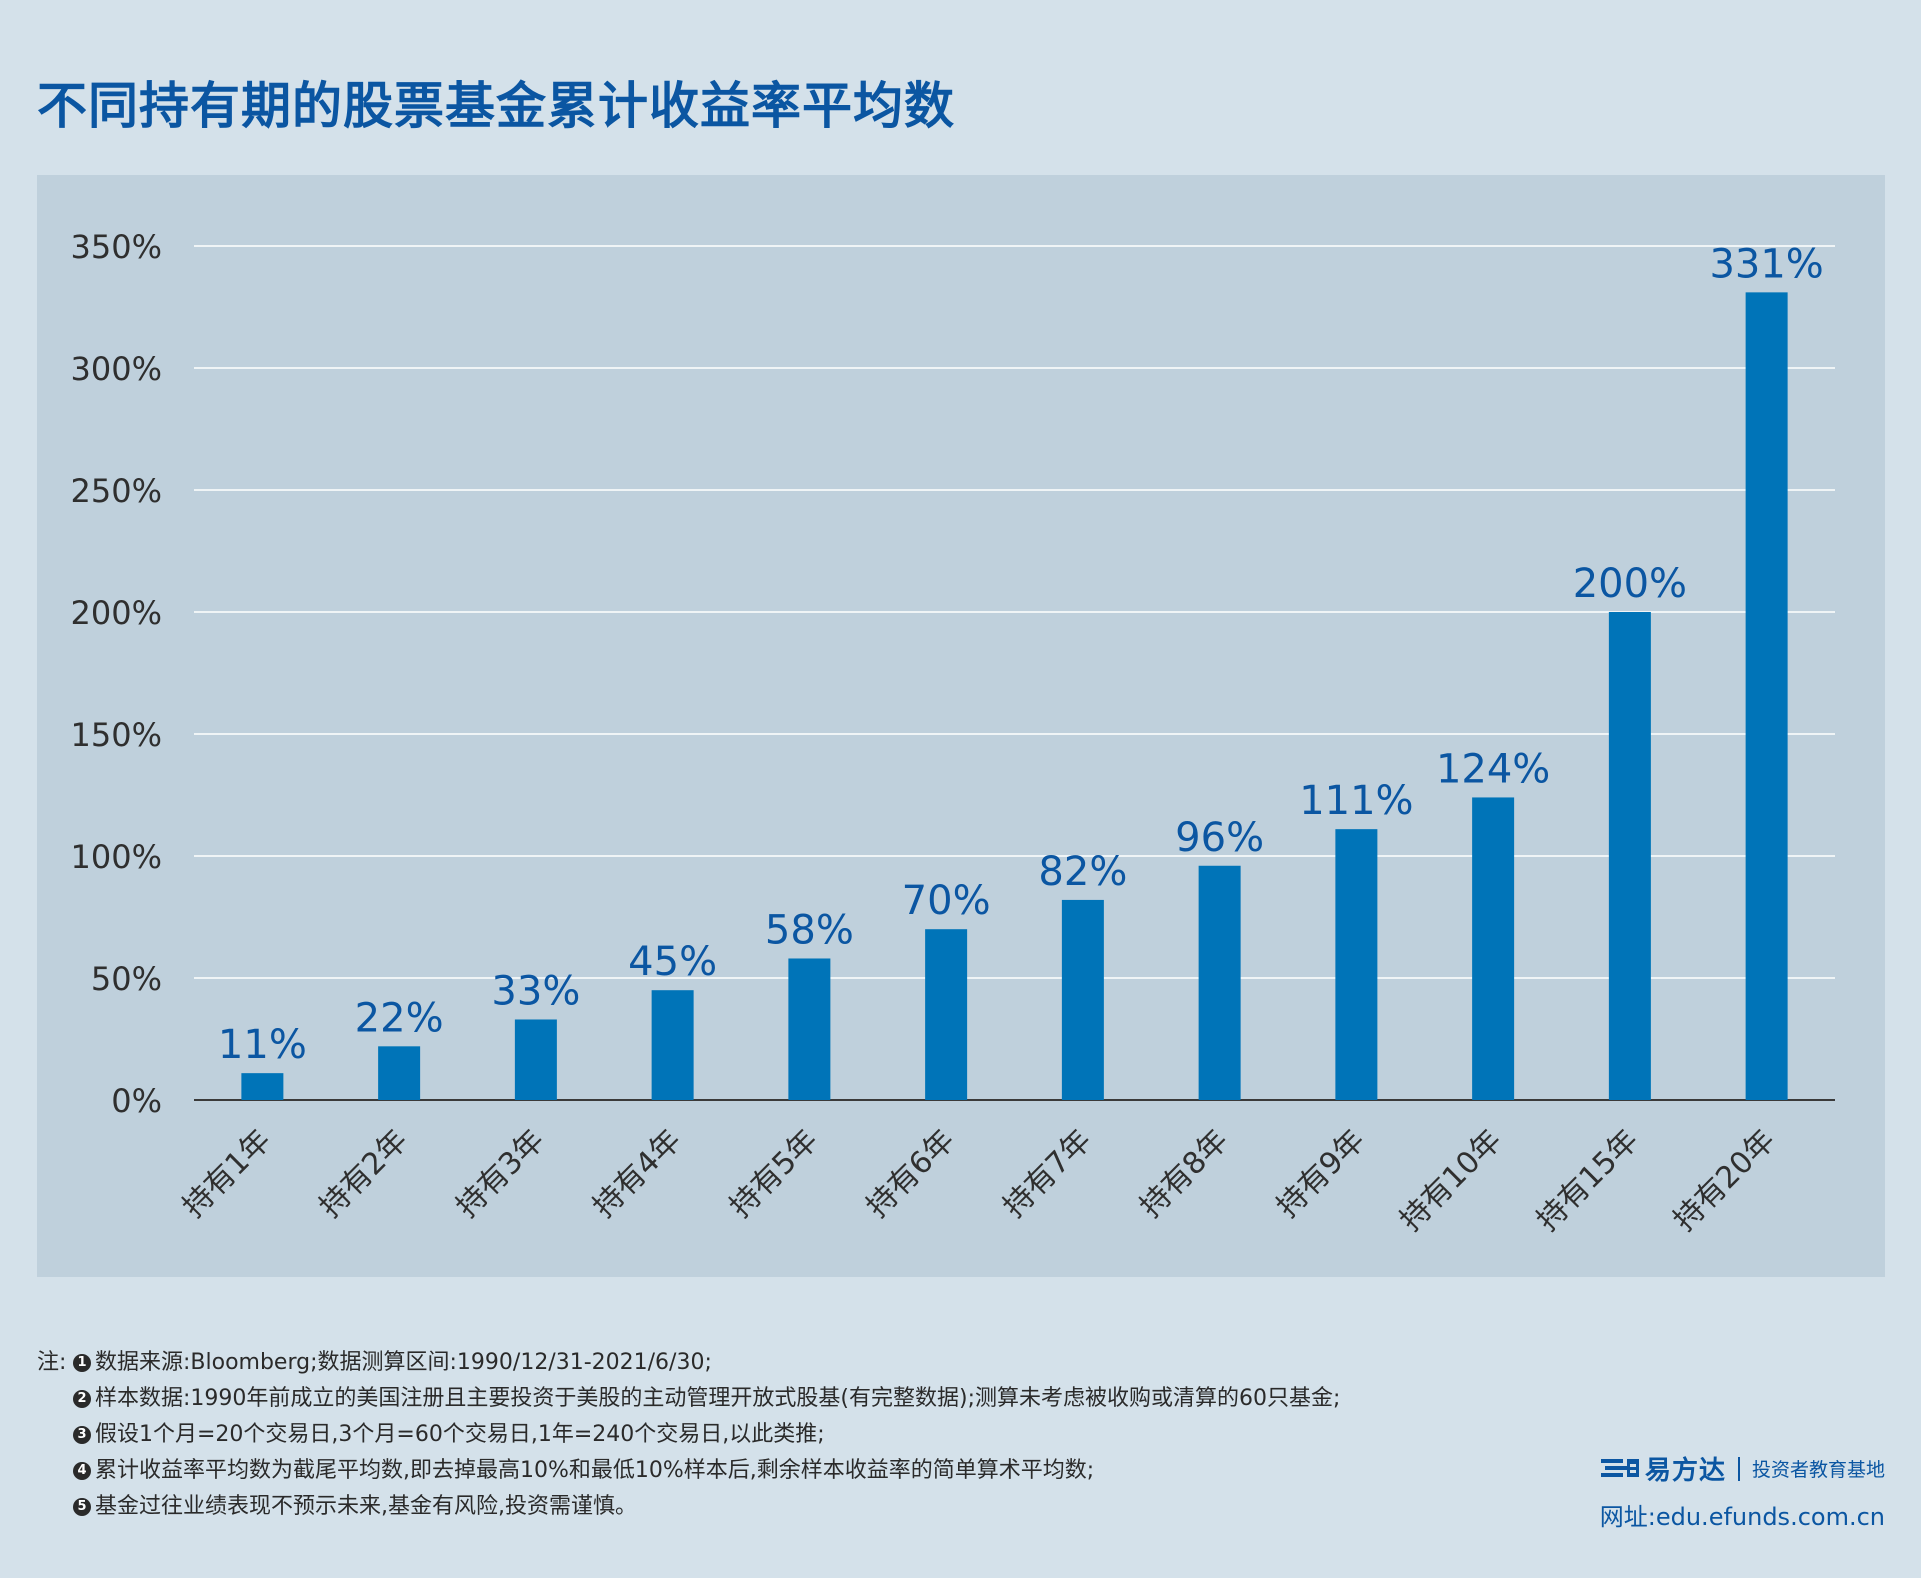  What do you see at coordinates (1219, 838) in the screenshot?
I see `data-label: 96%` at bounding box center [1219, 838].